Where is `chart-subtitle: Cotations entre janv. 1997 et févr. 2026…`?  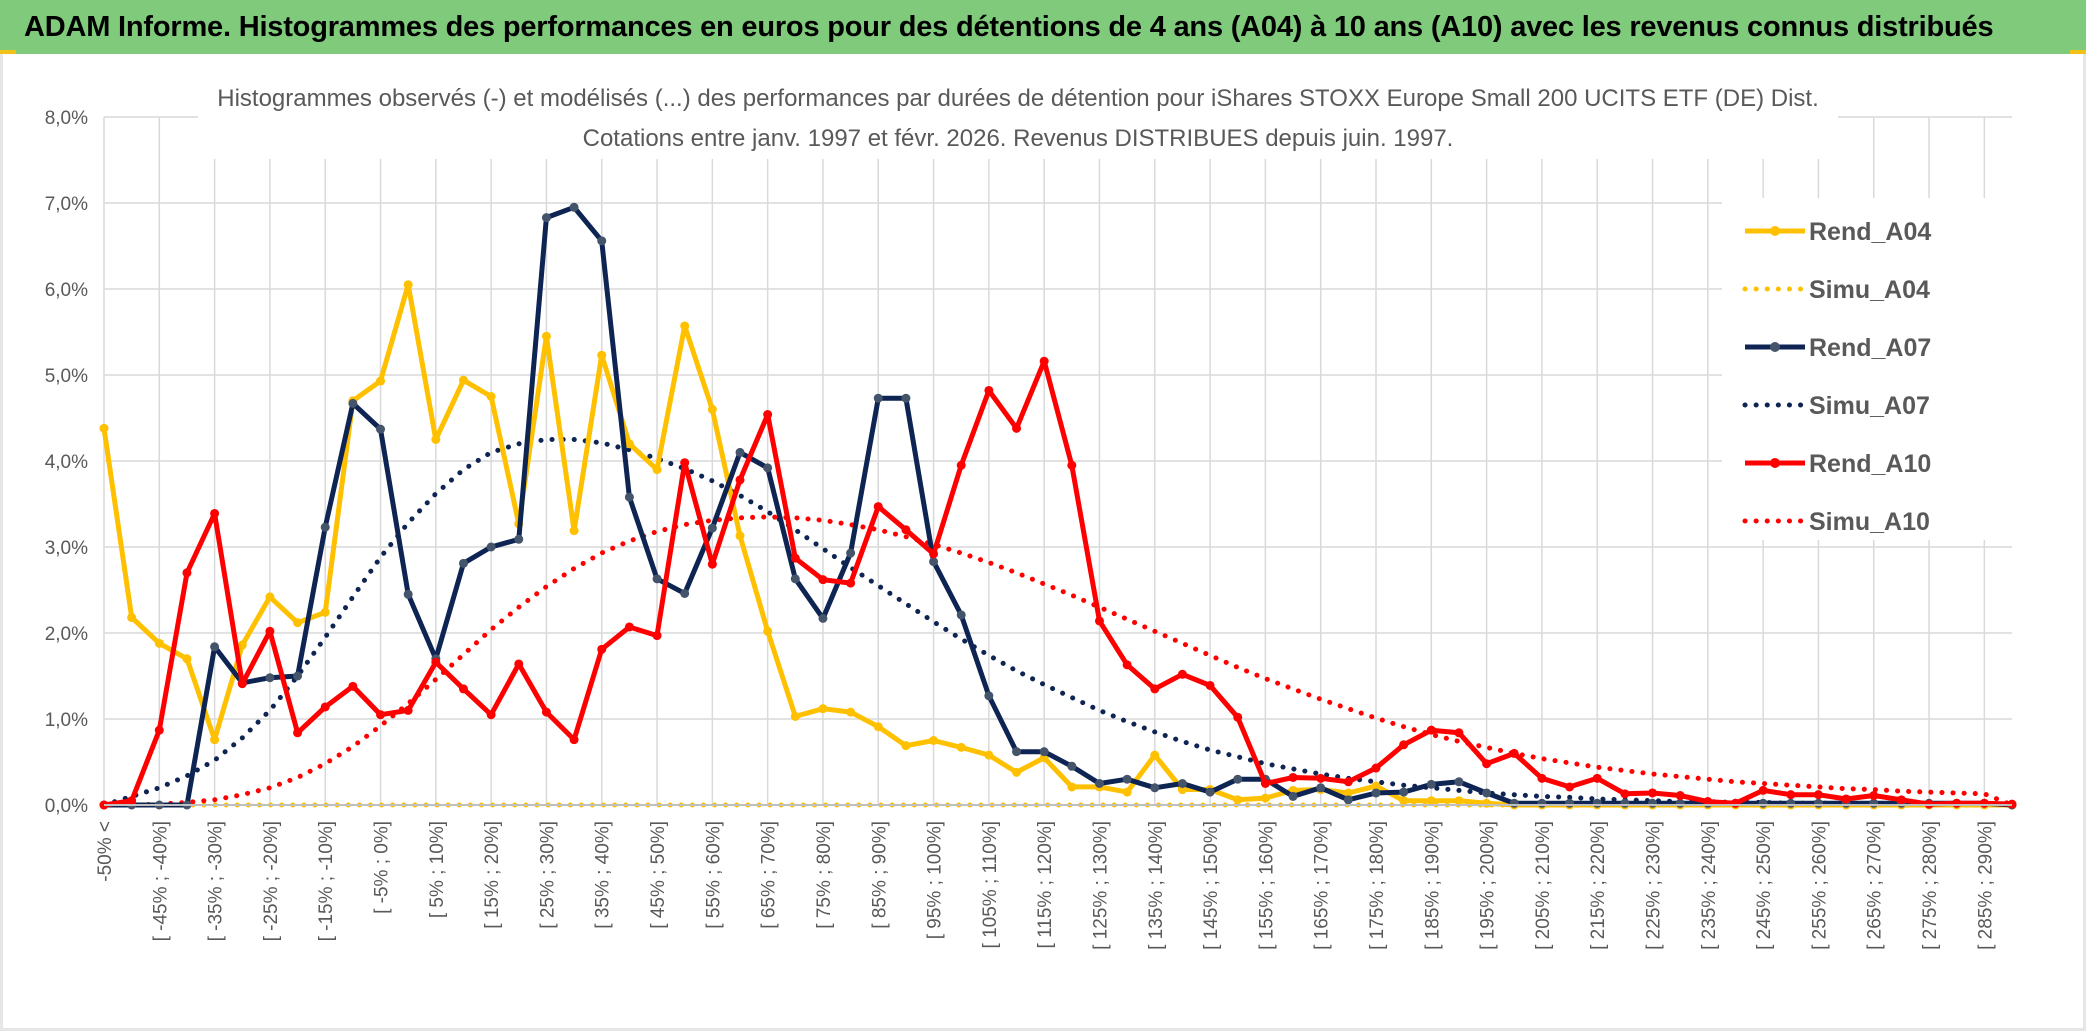
chart-subtitle: Cotations entre janv. 1997 et févr. 2026… is located at coordinates (1018, 138).